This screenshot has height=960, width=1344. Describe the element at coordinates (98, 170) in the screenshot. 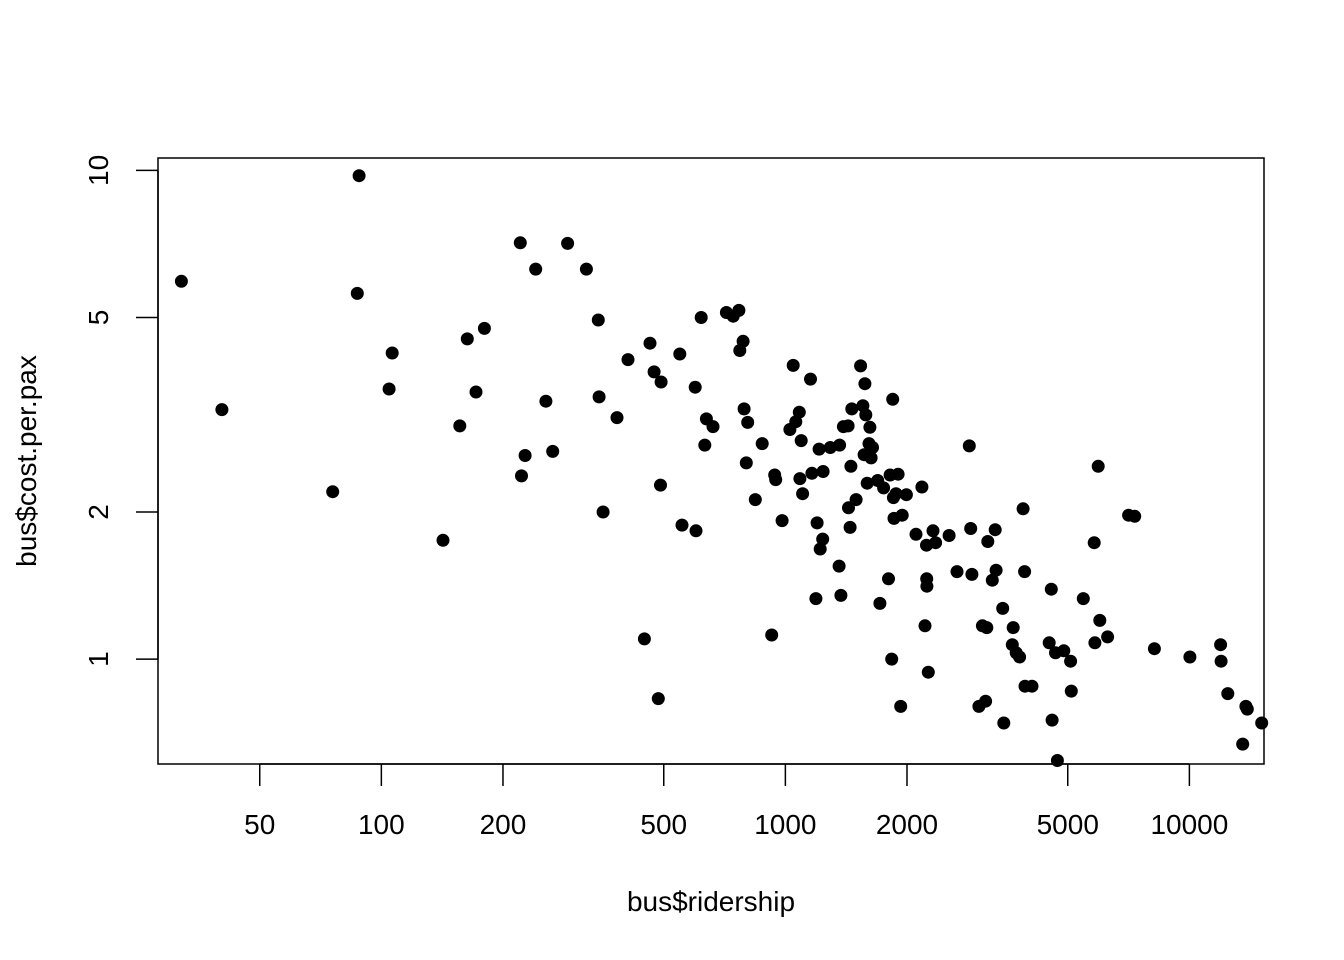

I see `y-tick-label: 10` at that location.